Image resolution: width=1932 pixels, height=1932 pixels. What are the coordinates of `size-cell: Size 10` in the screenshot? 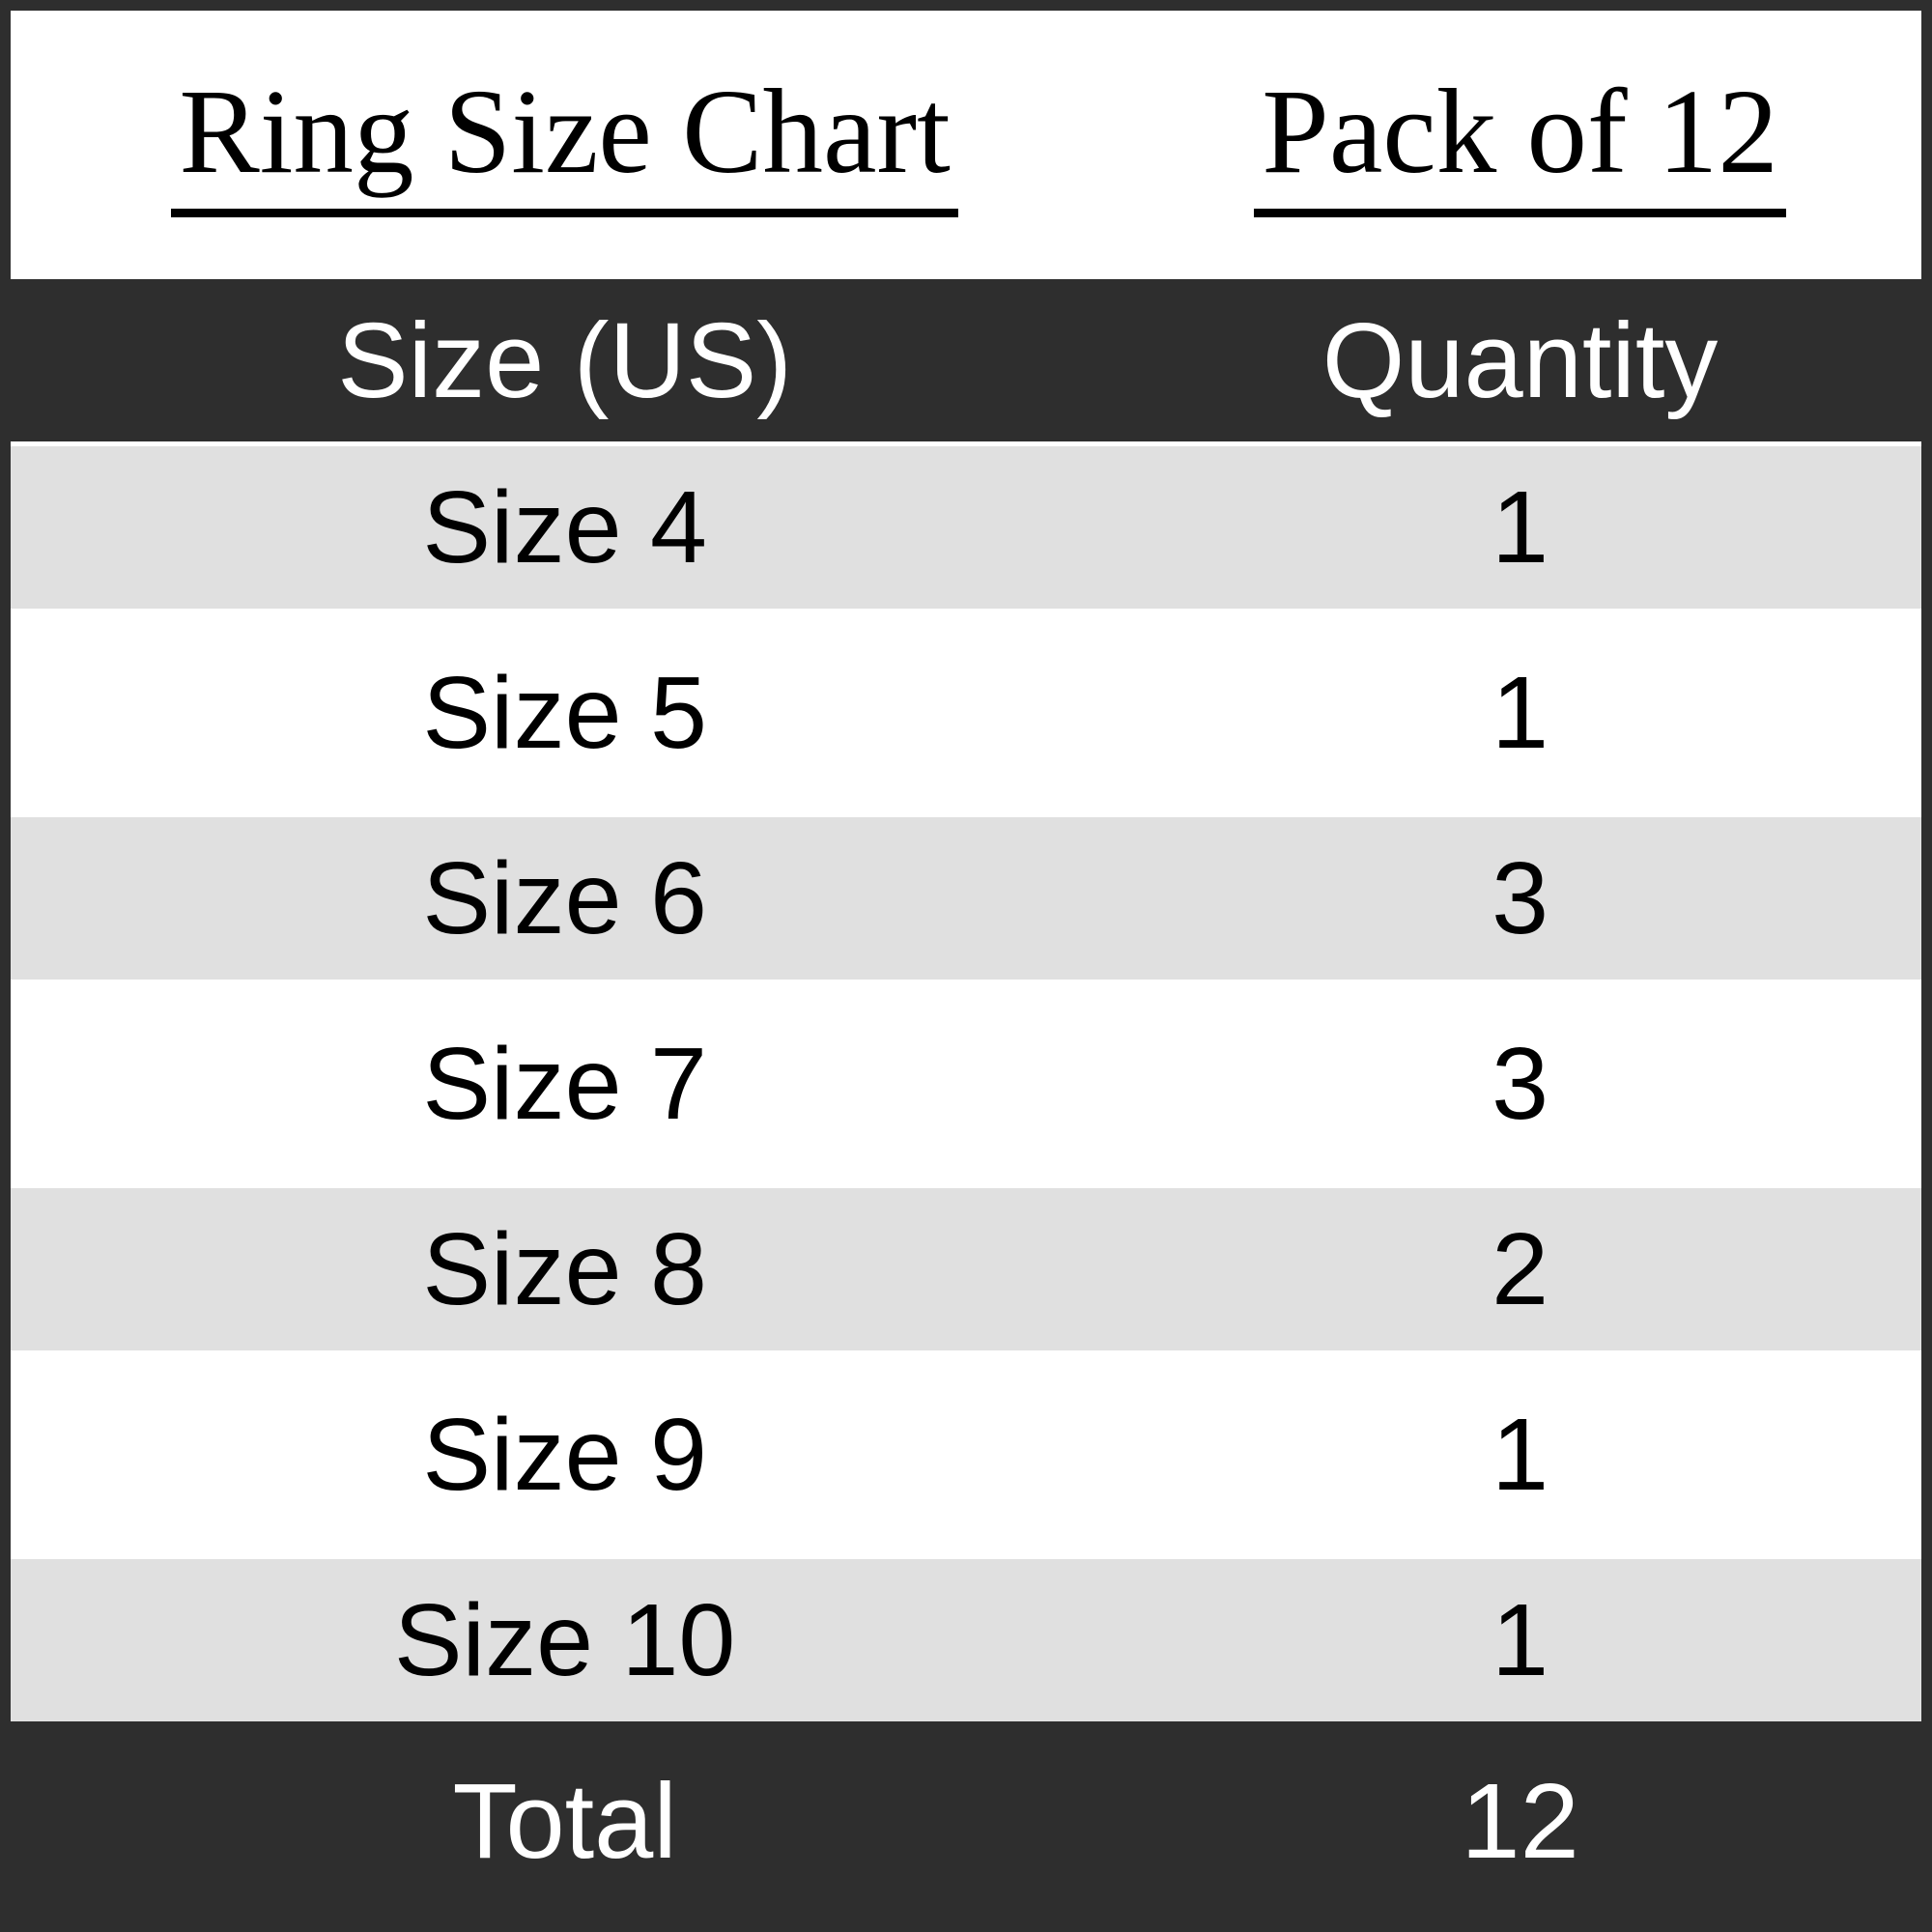 It's located at (565, 1640).